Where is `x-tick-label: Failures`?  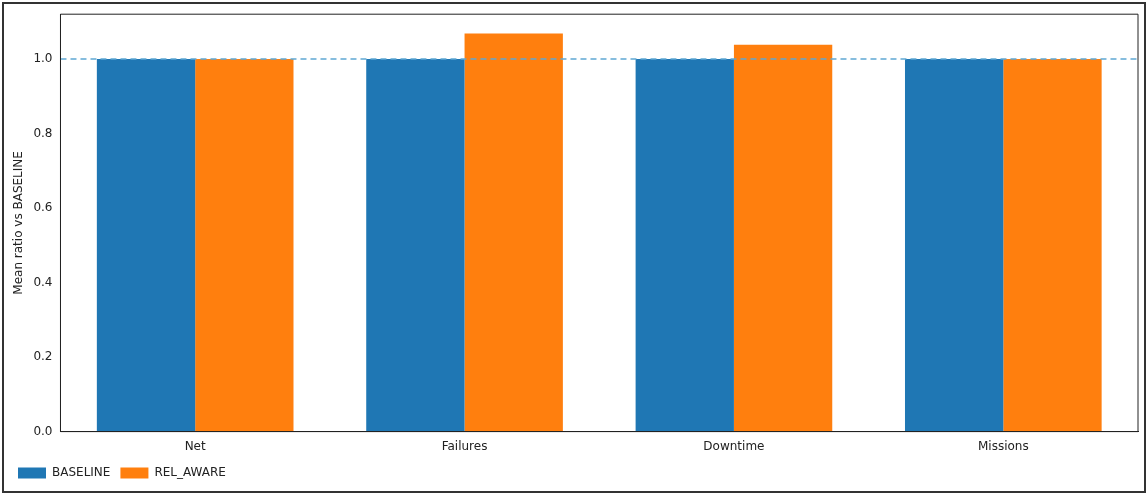 x-tick-label: Failures is located at coordinates (464, 445).